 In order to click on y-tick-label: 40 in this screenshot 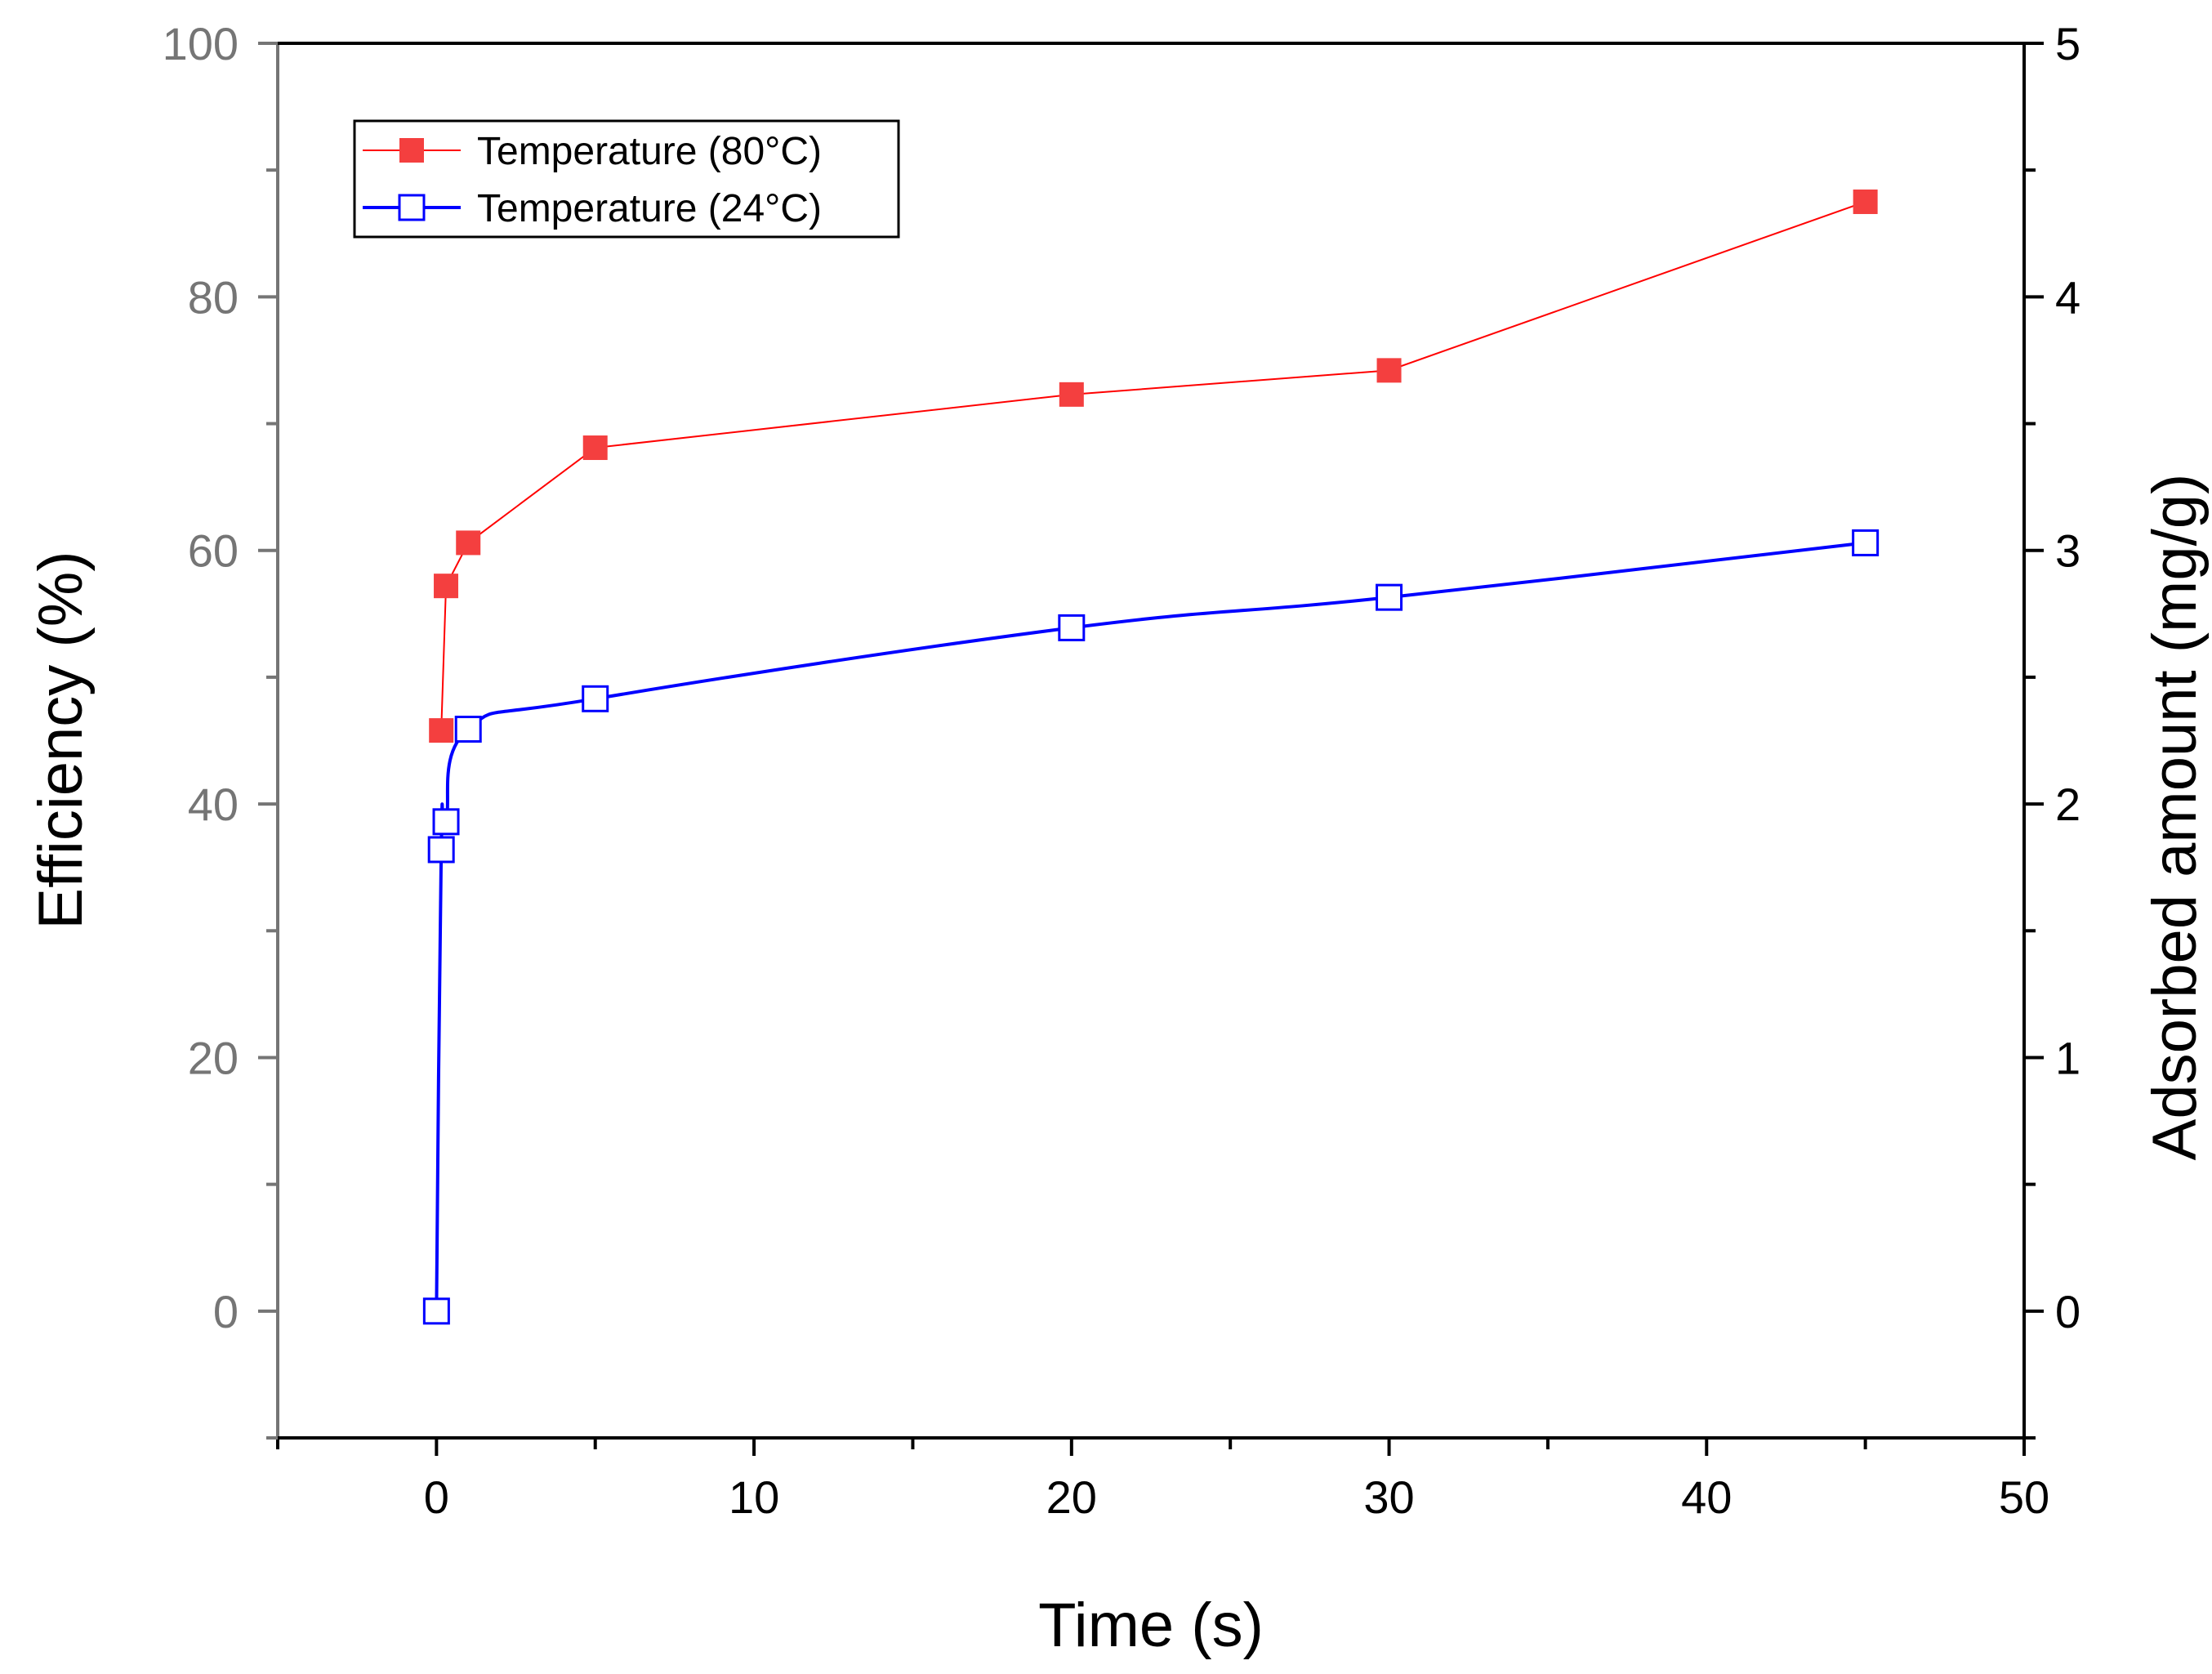, I will do `click(213, 804)`.